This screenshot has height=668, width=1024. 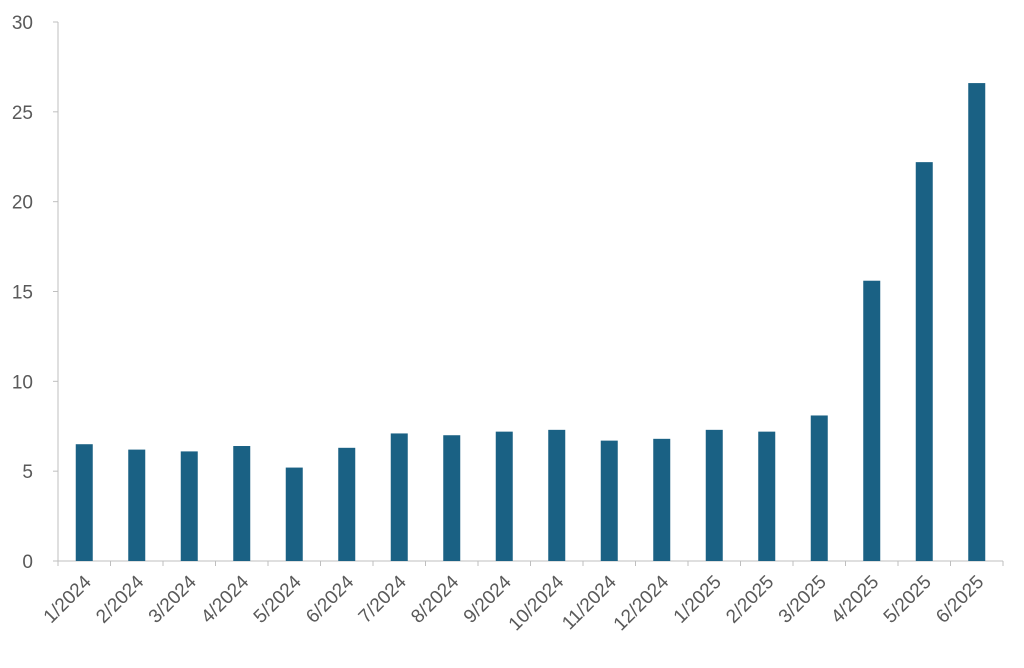 What do you see at coordinates (22, 382) in the screenshot?
I see `y-tick-label: 10` at bounding box center [22, 382].